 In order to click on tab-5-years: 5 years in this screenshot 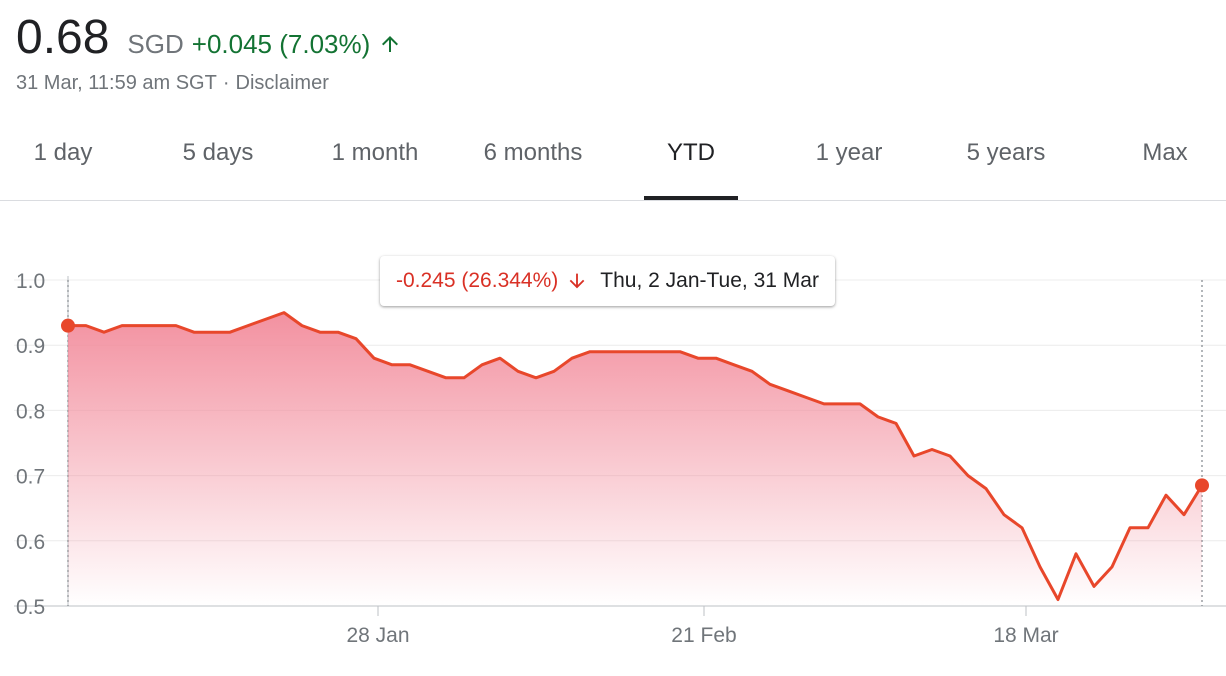, I will do `click(1006, 152)`.